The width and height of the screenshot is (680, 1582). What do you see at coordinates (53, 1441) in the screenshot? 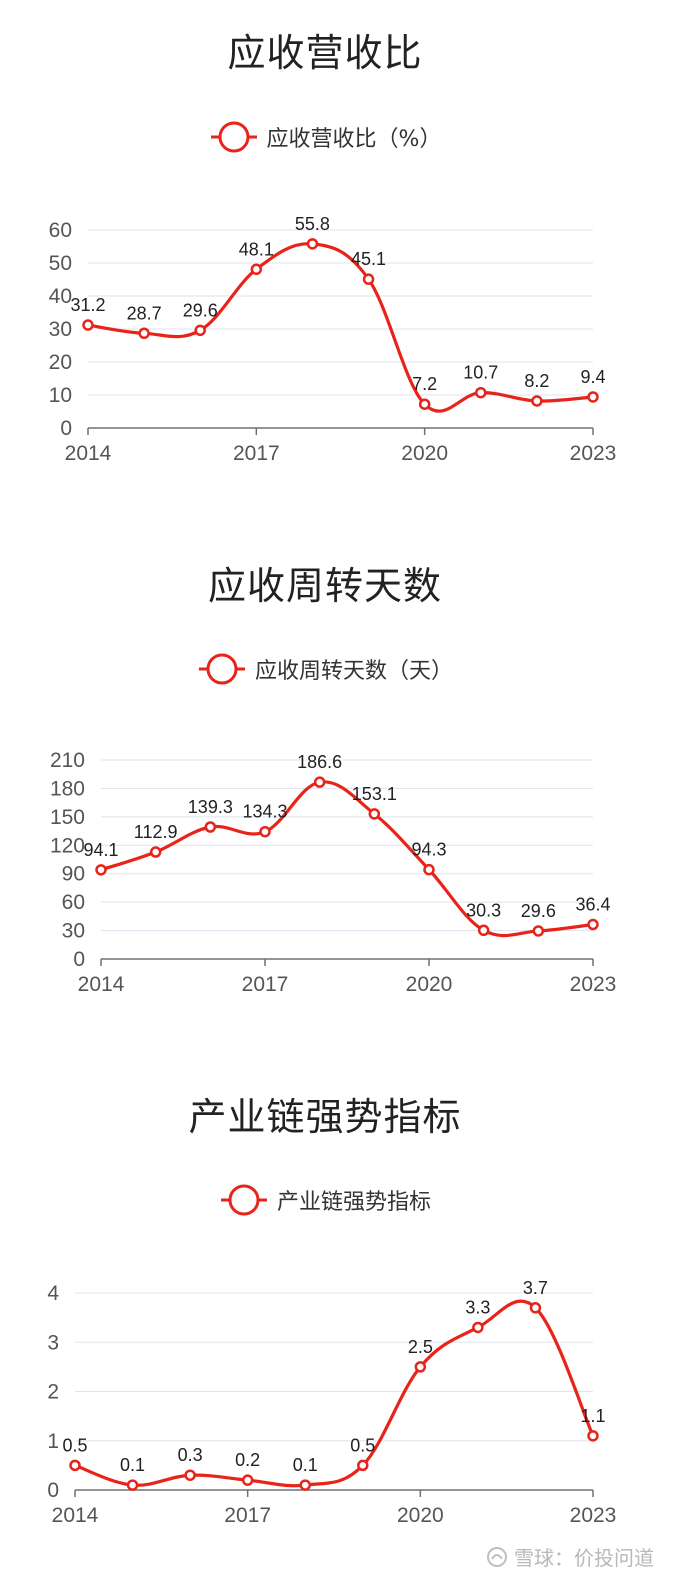
I see `y-tick-label: 1` at bounding box center [53, 1441].